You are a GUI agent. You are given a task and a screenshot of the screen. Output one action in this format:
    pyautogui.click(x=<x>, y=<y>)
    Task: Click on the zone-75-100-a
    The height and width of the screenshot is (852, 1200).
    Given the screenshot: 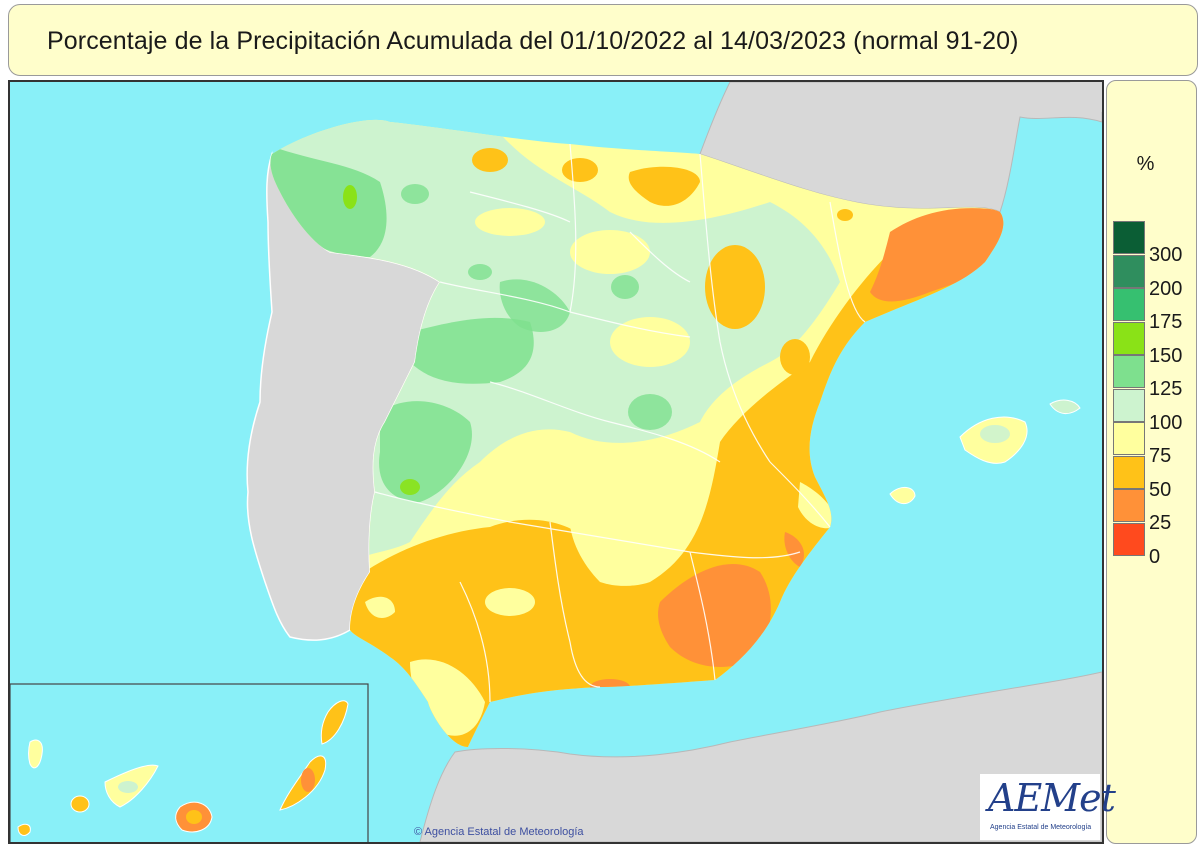 What is the action you would take?
    pyautogui.click(x=610, y=252)
    